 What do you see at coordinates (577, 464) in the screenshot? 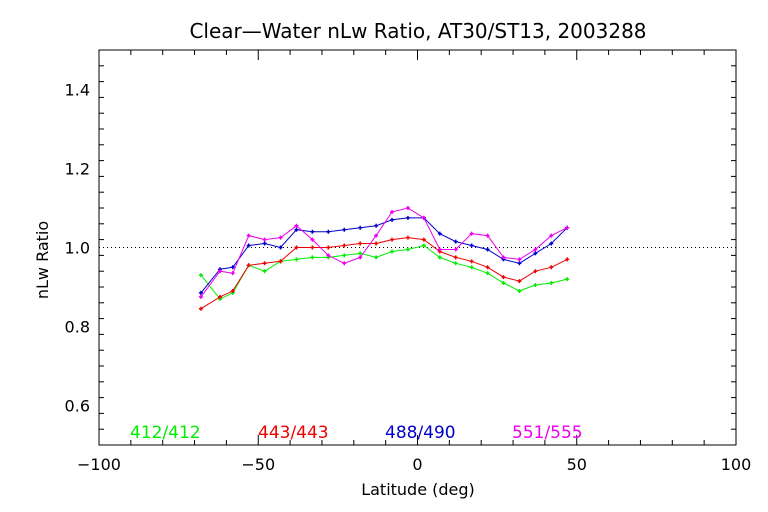
I see `x-tick-label: 50` at bounding box center [577, 464].